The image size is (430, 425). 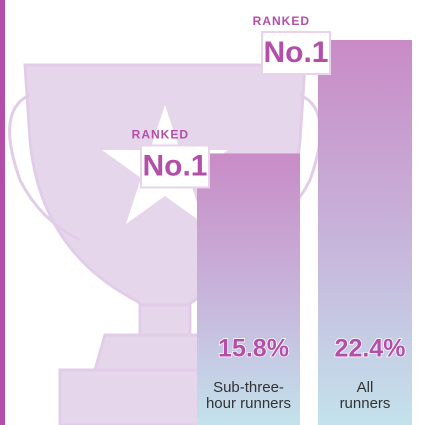 I want to click on value-label: 15.8%, so click(x=253, y=349).